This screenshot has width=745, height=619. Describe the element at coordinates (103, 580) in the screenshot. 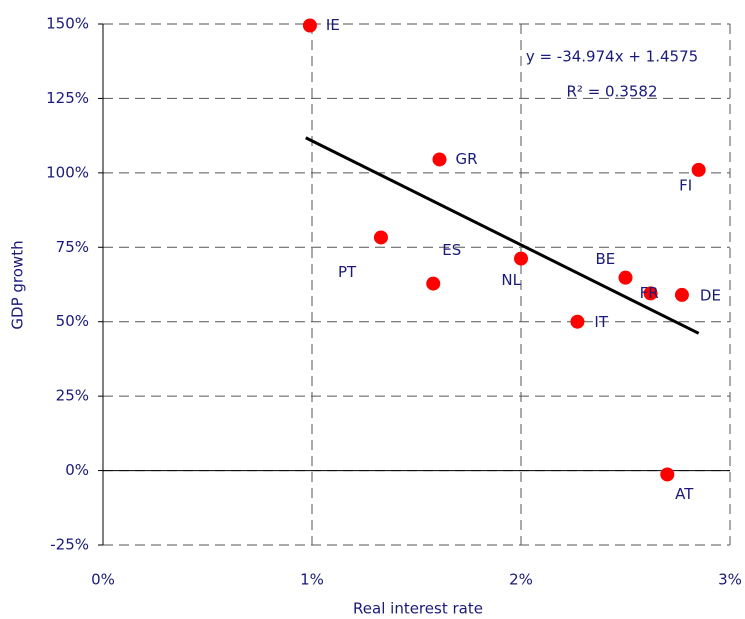

I see `x-tick-label: 0%` at that location.